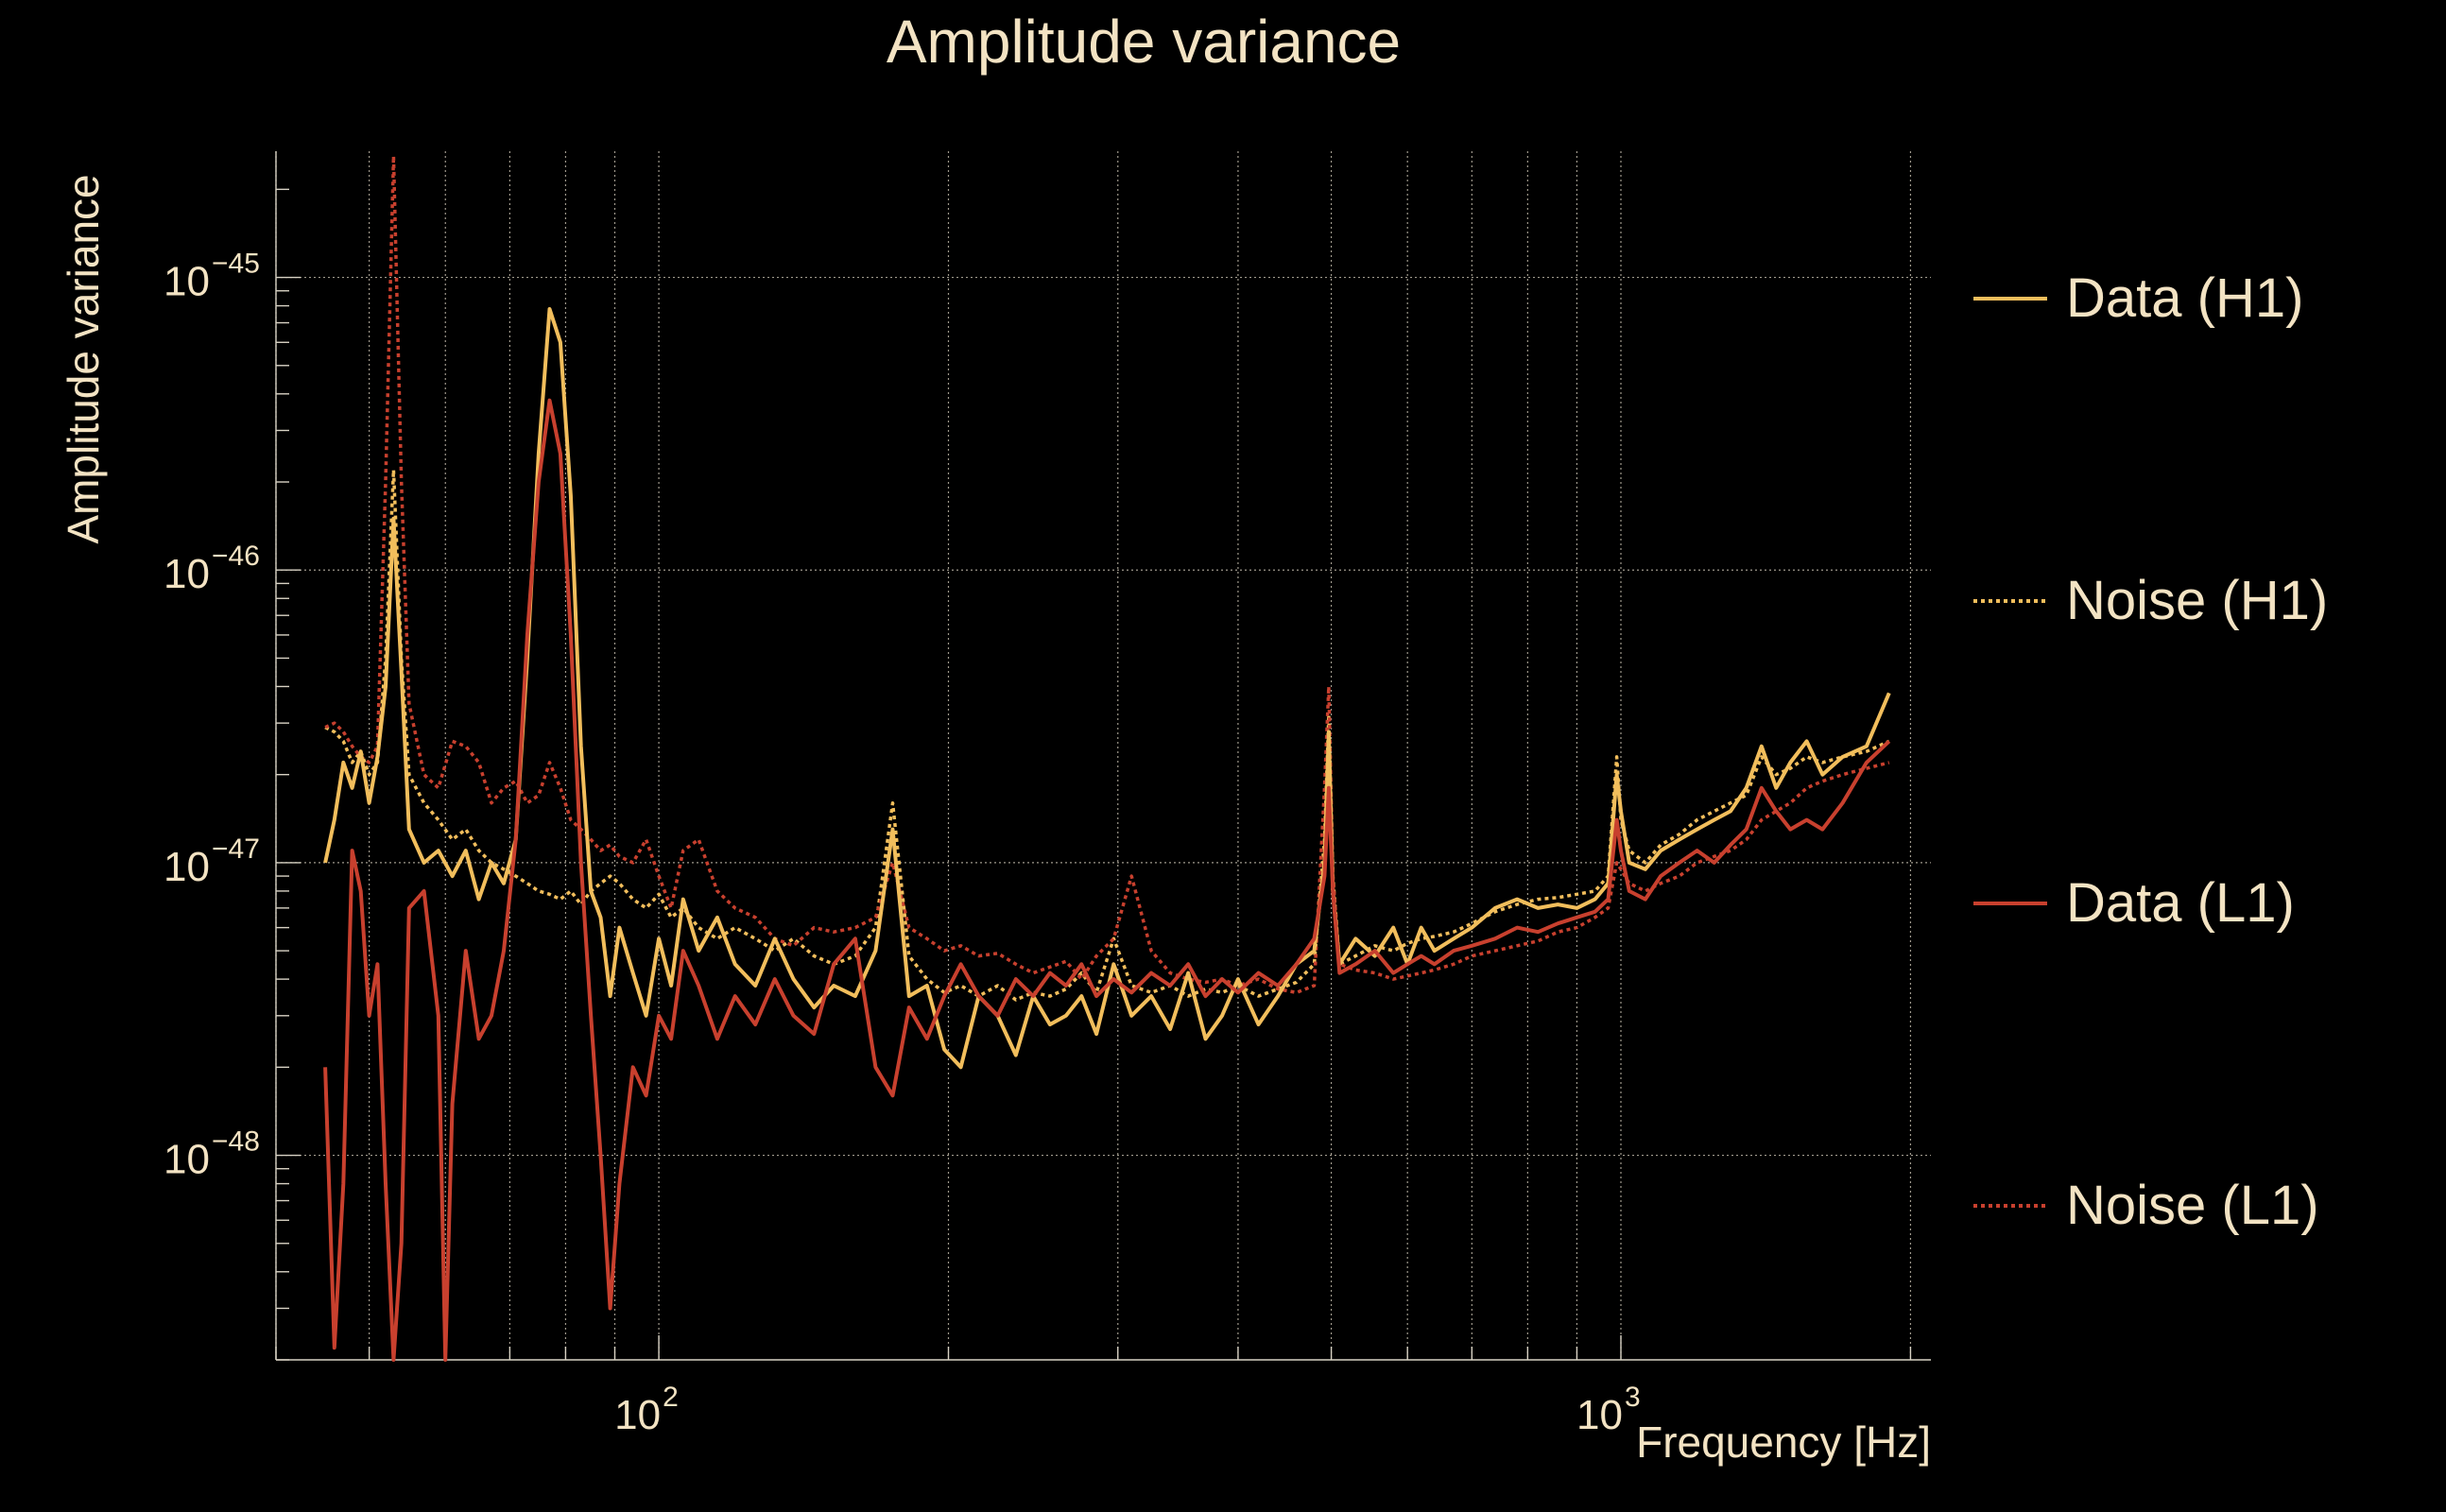 The width and height of the screenshot is (2446, 1512). I want to click on y-axis-label: Amplitude variance, so click(83, 358).